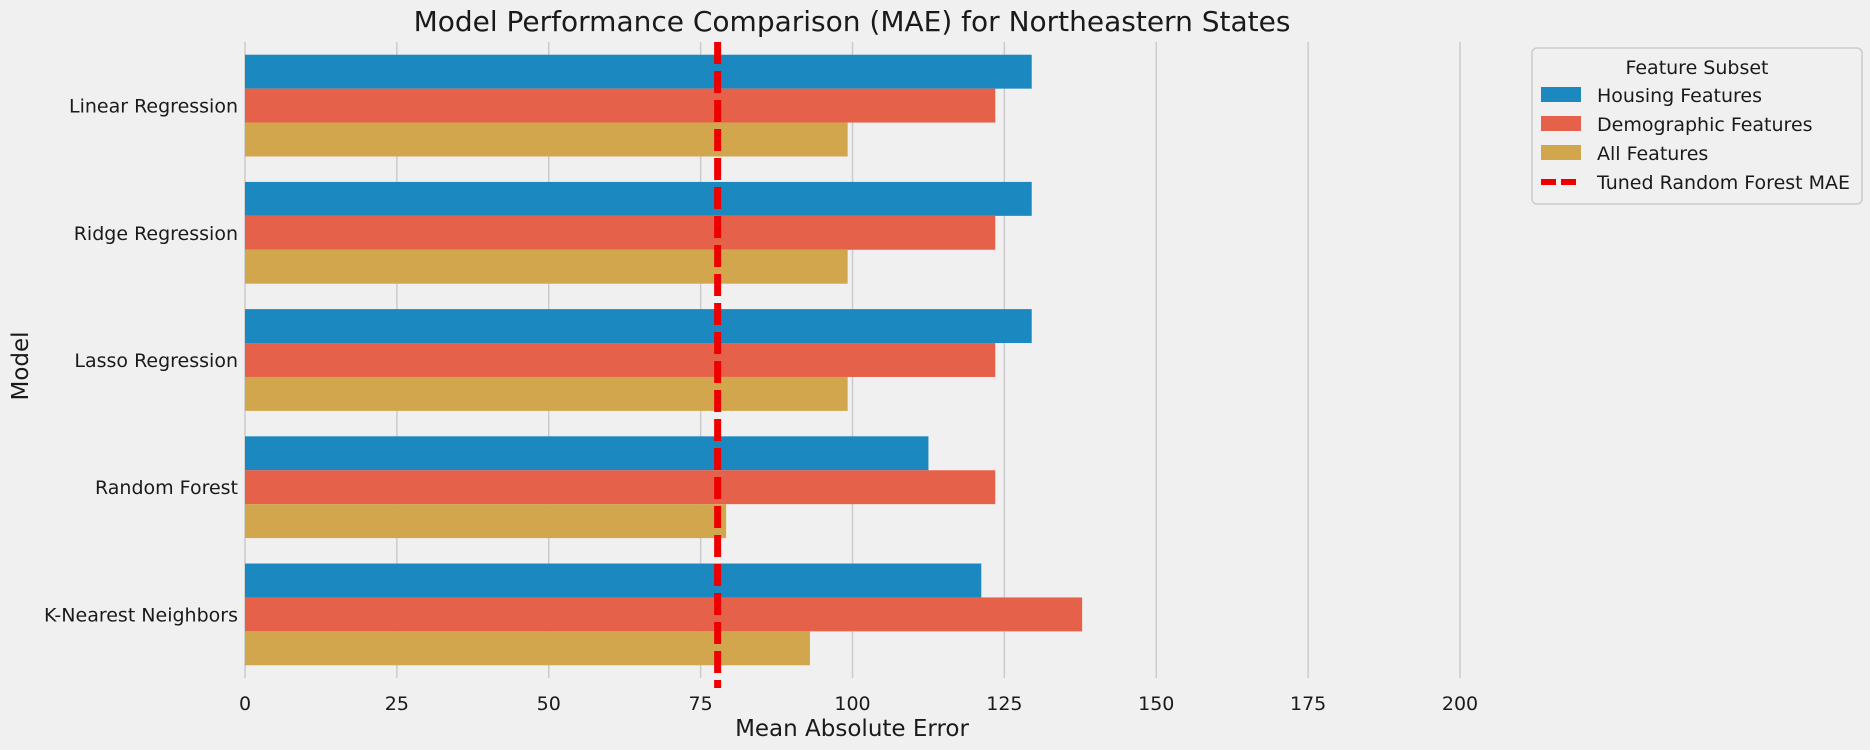  Describe the element at coordinates (1561, 94) in the screenshot. I see `legend-swatch-housing-features` at that location.